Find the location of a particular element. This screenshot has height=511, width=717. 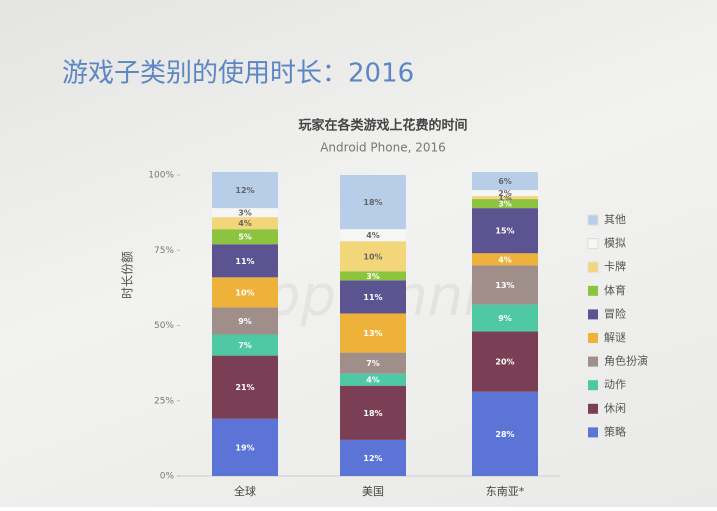

value-label: 5% is located at coordinates (245, 237).